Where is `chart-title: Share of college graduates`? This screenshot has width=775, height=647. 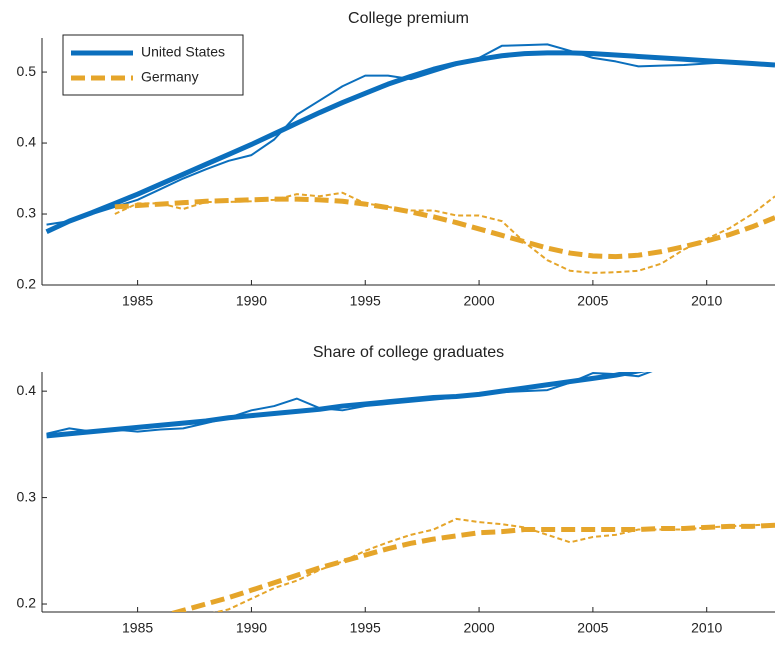
chart-title: Share of college graduates is located at coordinates (408, 352).